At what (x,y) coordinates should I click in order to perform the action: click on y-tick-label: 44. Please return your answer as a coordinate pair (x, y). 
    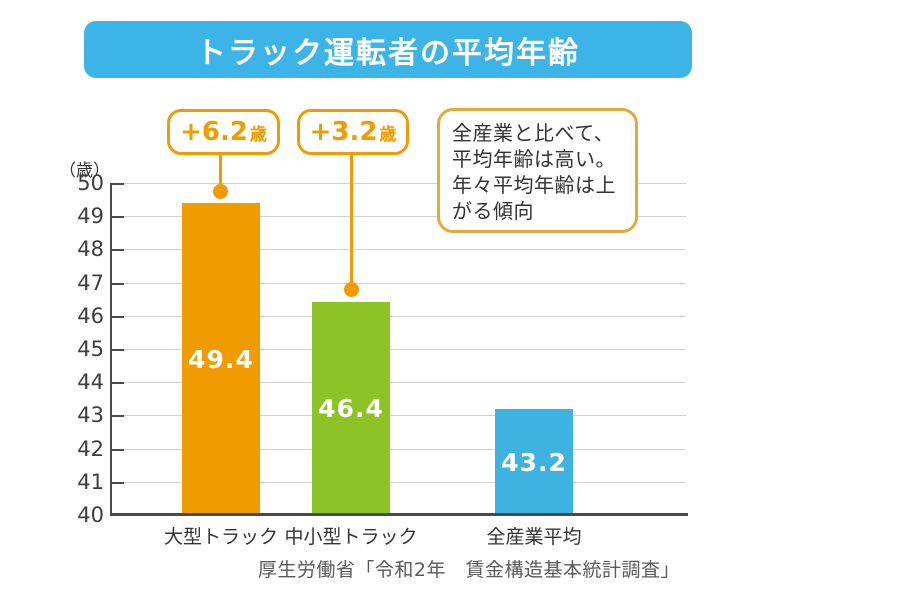
    Looking at the image, I should click on (90, 382).